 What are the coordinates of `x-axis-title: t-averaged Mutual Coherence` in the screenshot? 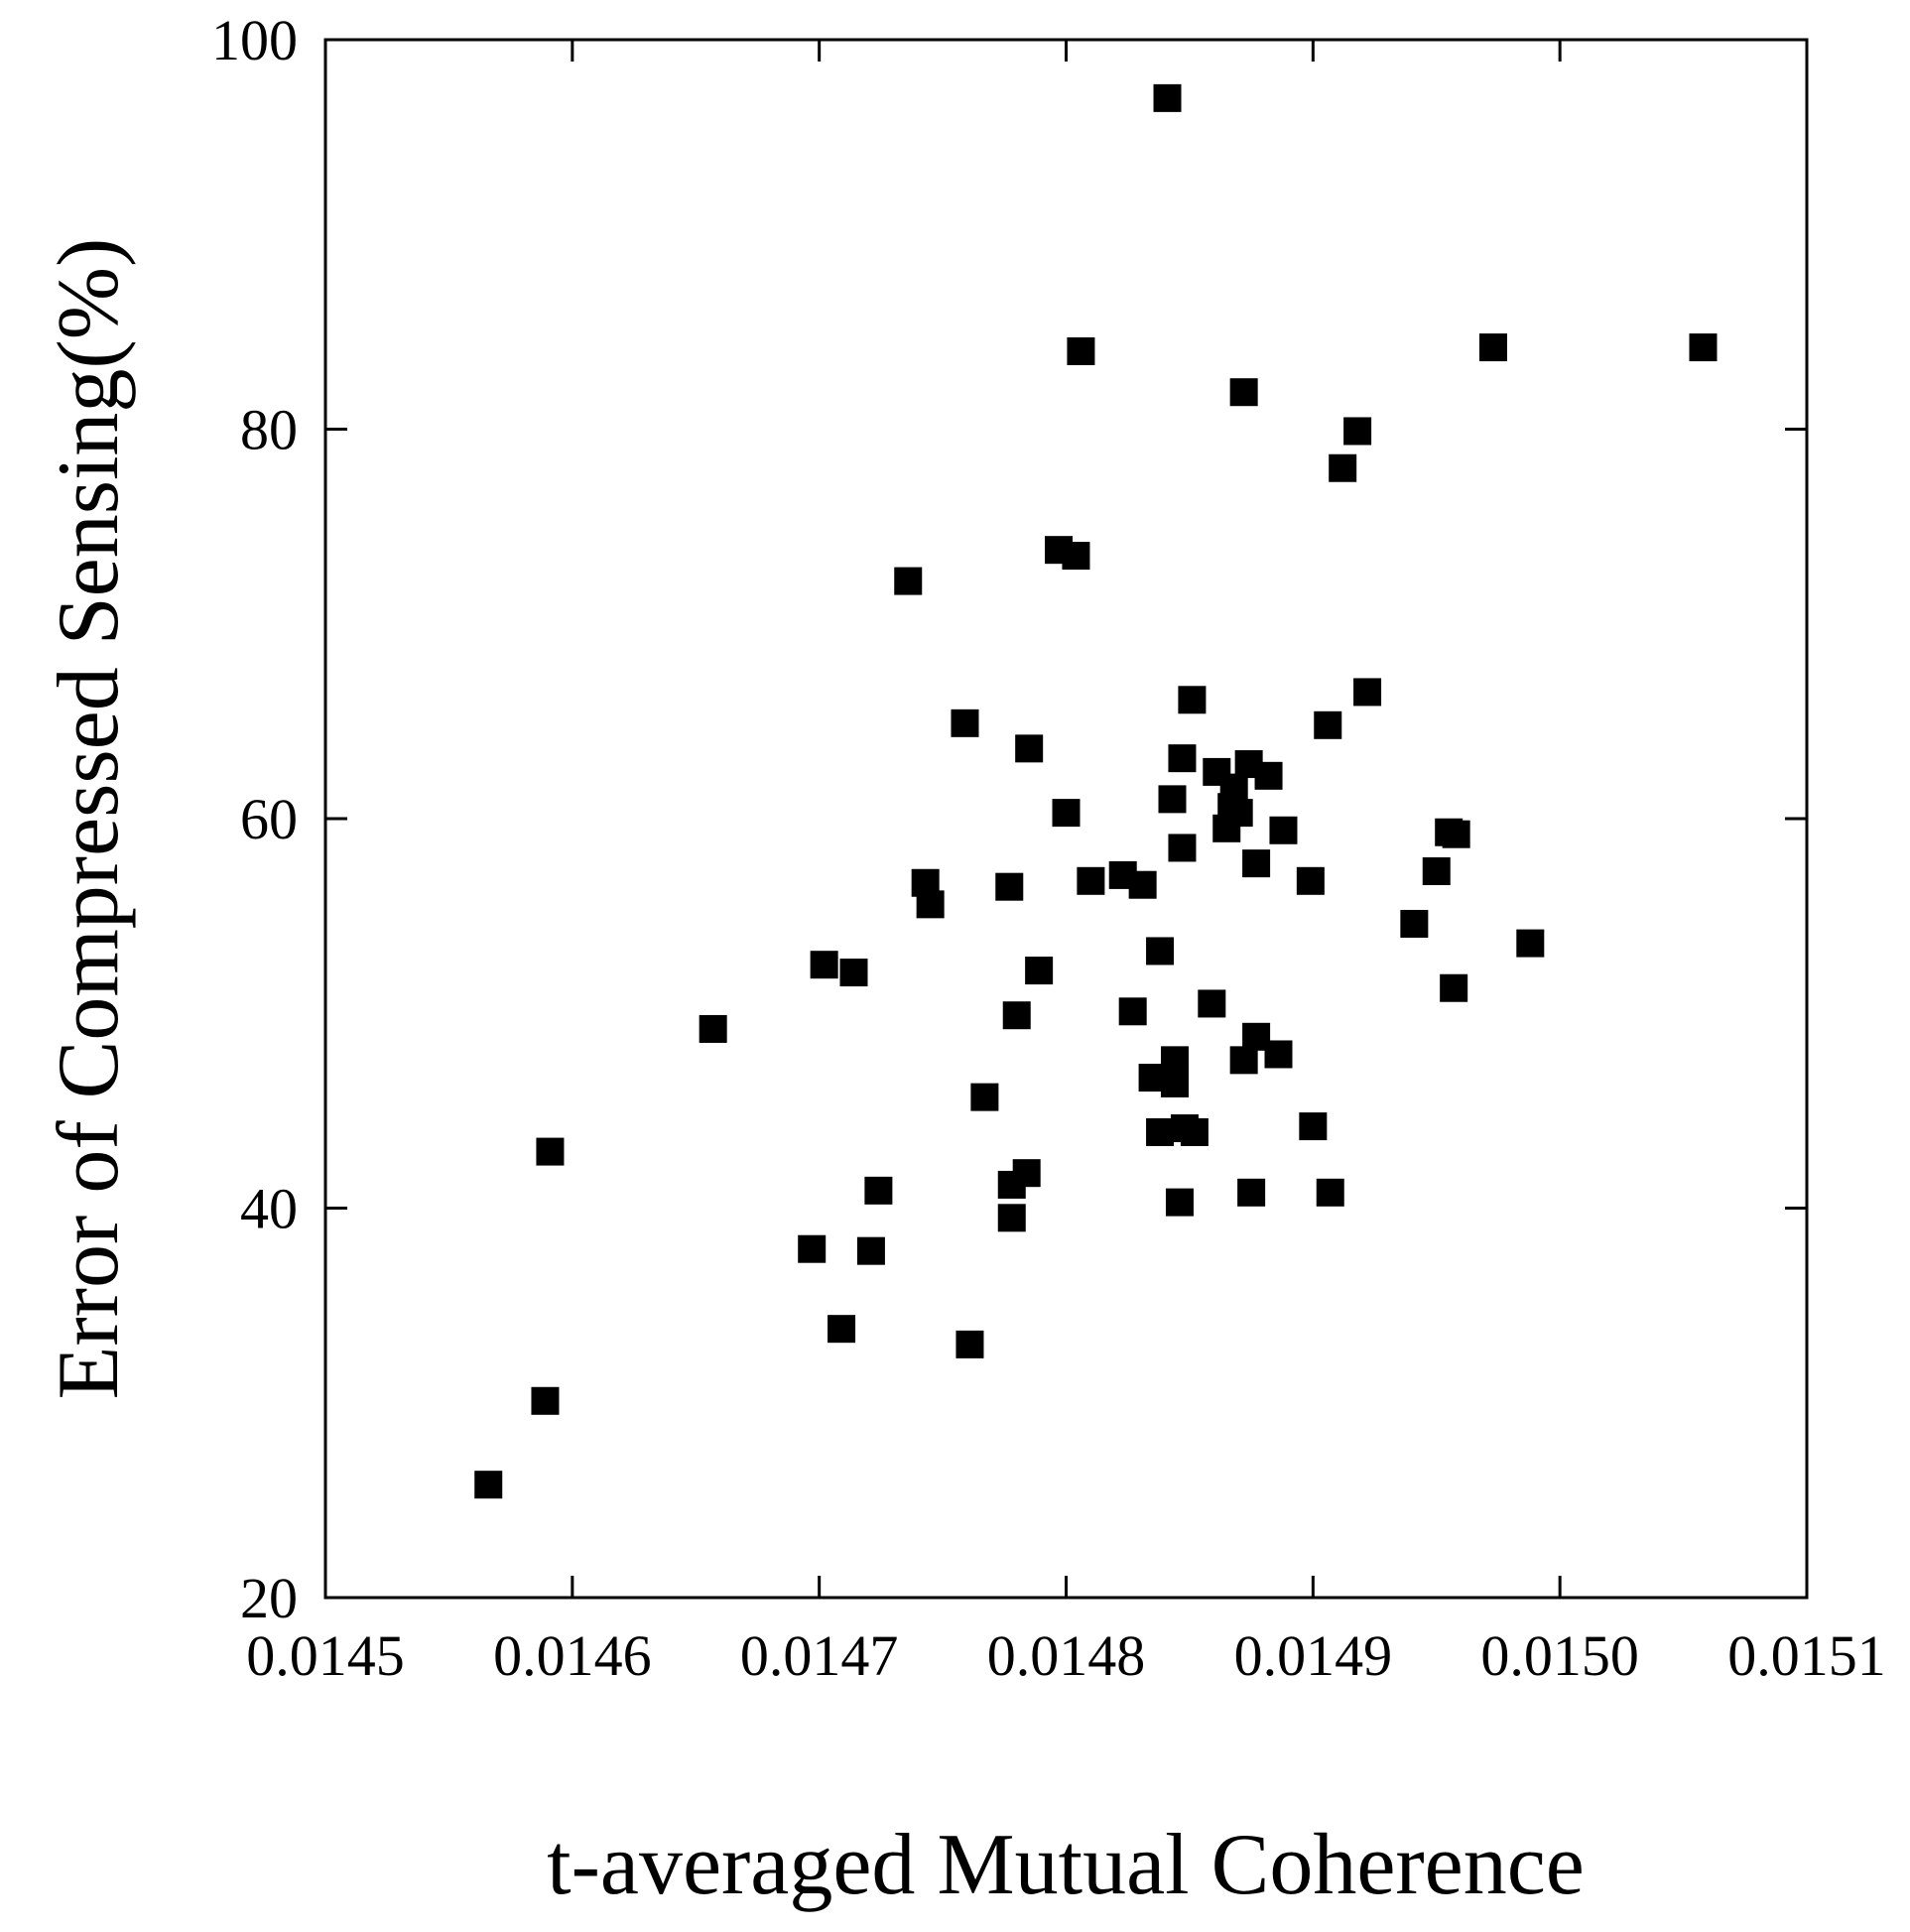 It's located at (1066, 1865).